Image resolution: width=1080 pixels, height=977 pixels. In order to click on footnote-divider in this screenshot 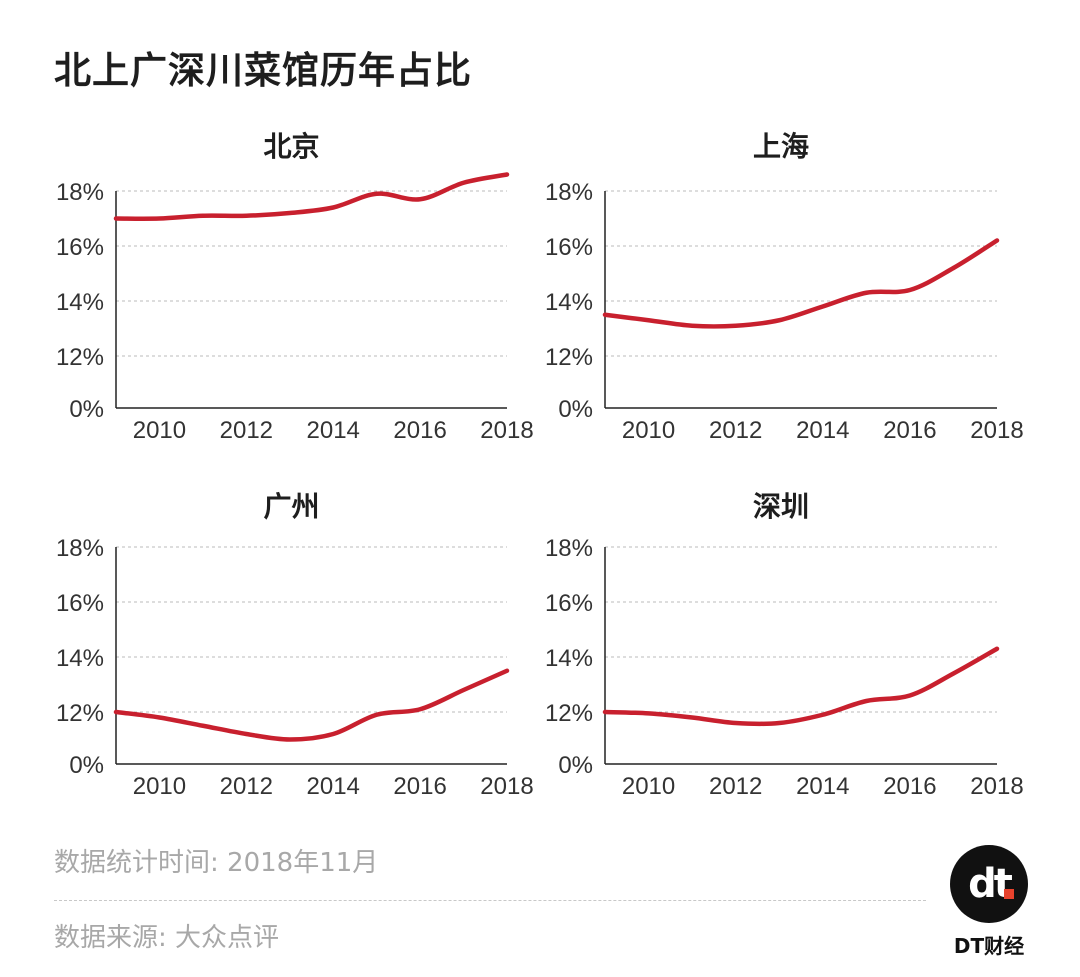, I will do `click(490, 900)`.